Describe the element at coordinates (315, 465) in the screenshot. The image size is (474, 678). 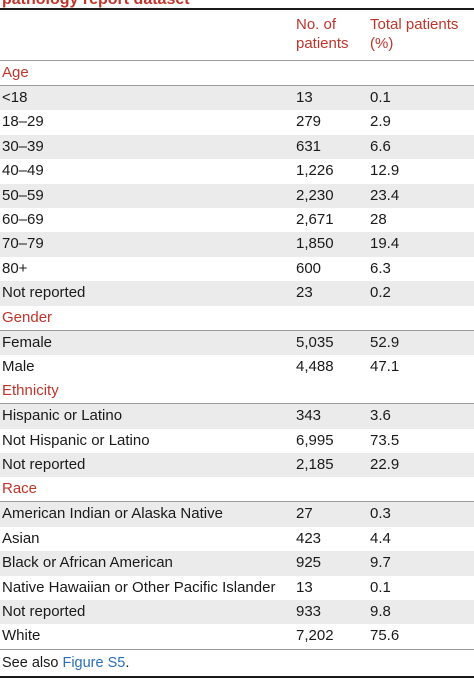
I see `row-patients: 2,185` at that location.